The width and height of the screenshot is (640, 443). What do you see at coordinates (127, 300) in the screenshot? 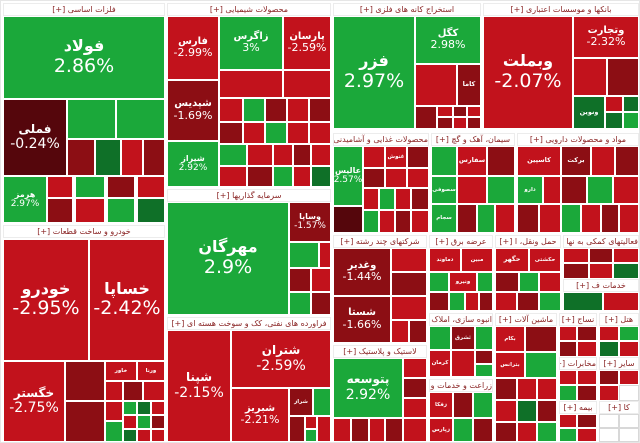
I see `stock-tile-خساپا: خساپا -2.42%` at bounding box center [127, 300].